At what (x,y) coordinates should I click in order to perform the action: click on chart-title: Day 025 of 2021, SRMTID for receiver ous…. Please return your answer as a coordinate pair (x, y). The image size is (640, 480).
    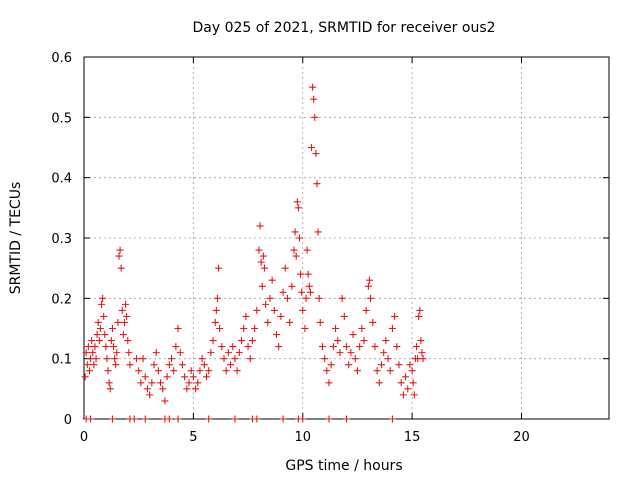
    Looking at the image, I should click on (343, 28).